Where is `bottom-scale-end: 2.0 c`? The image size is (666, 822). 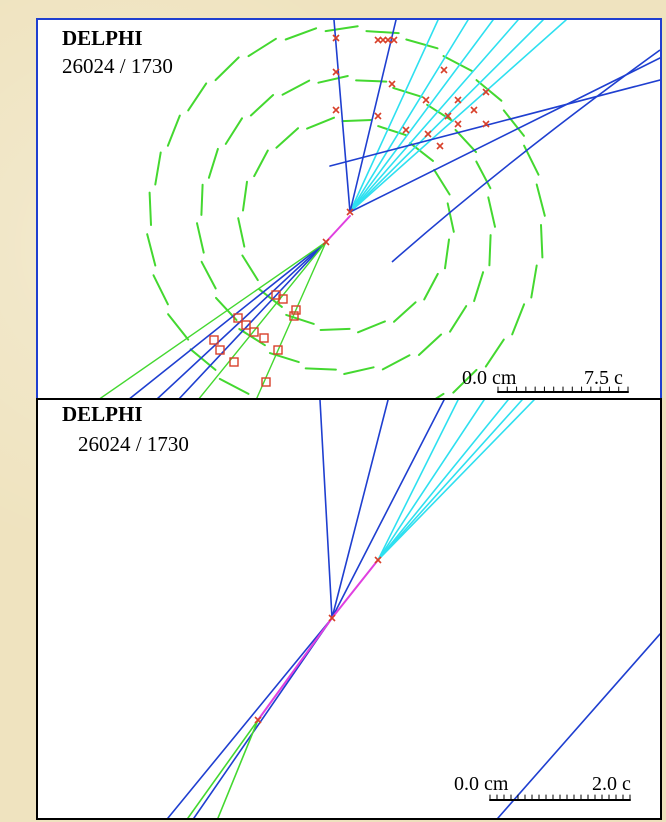 bottom-scale-end: 2.0 c is located at coordinates (611, 784).